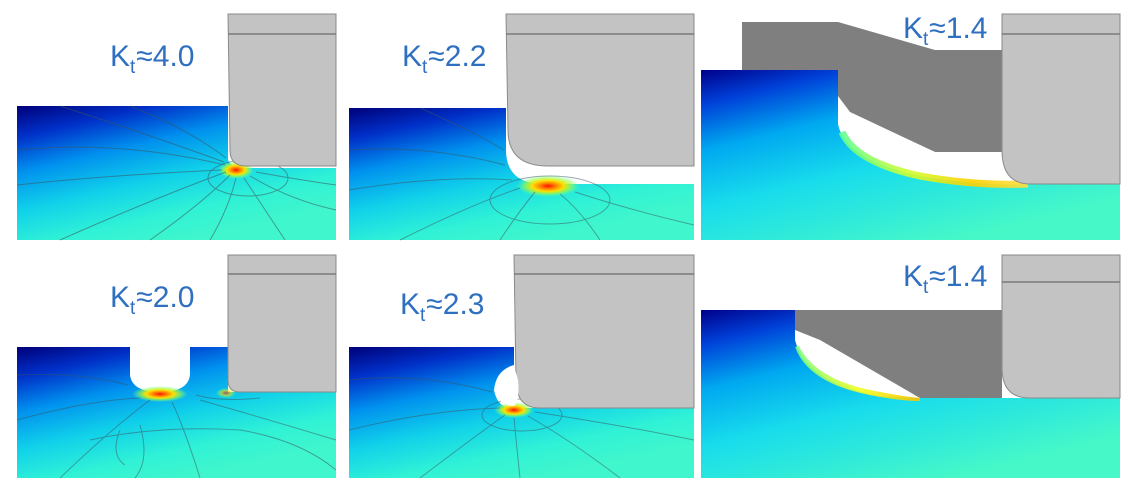 The width and height of the screenshot is (1145, 500). Describe the element at coordinates (152, 300) in the screenshot. I see `kt-label-panel-4: Kt≈2.0` at that location.